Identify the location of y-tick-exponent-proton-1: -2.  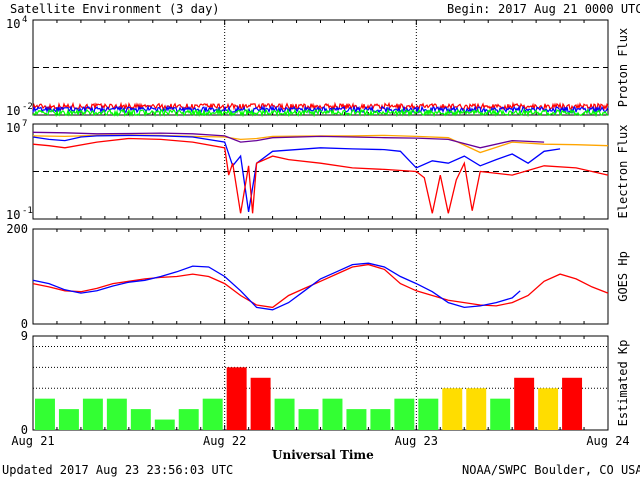
(27, 107).